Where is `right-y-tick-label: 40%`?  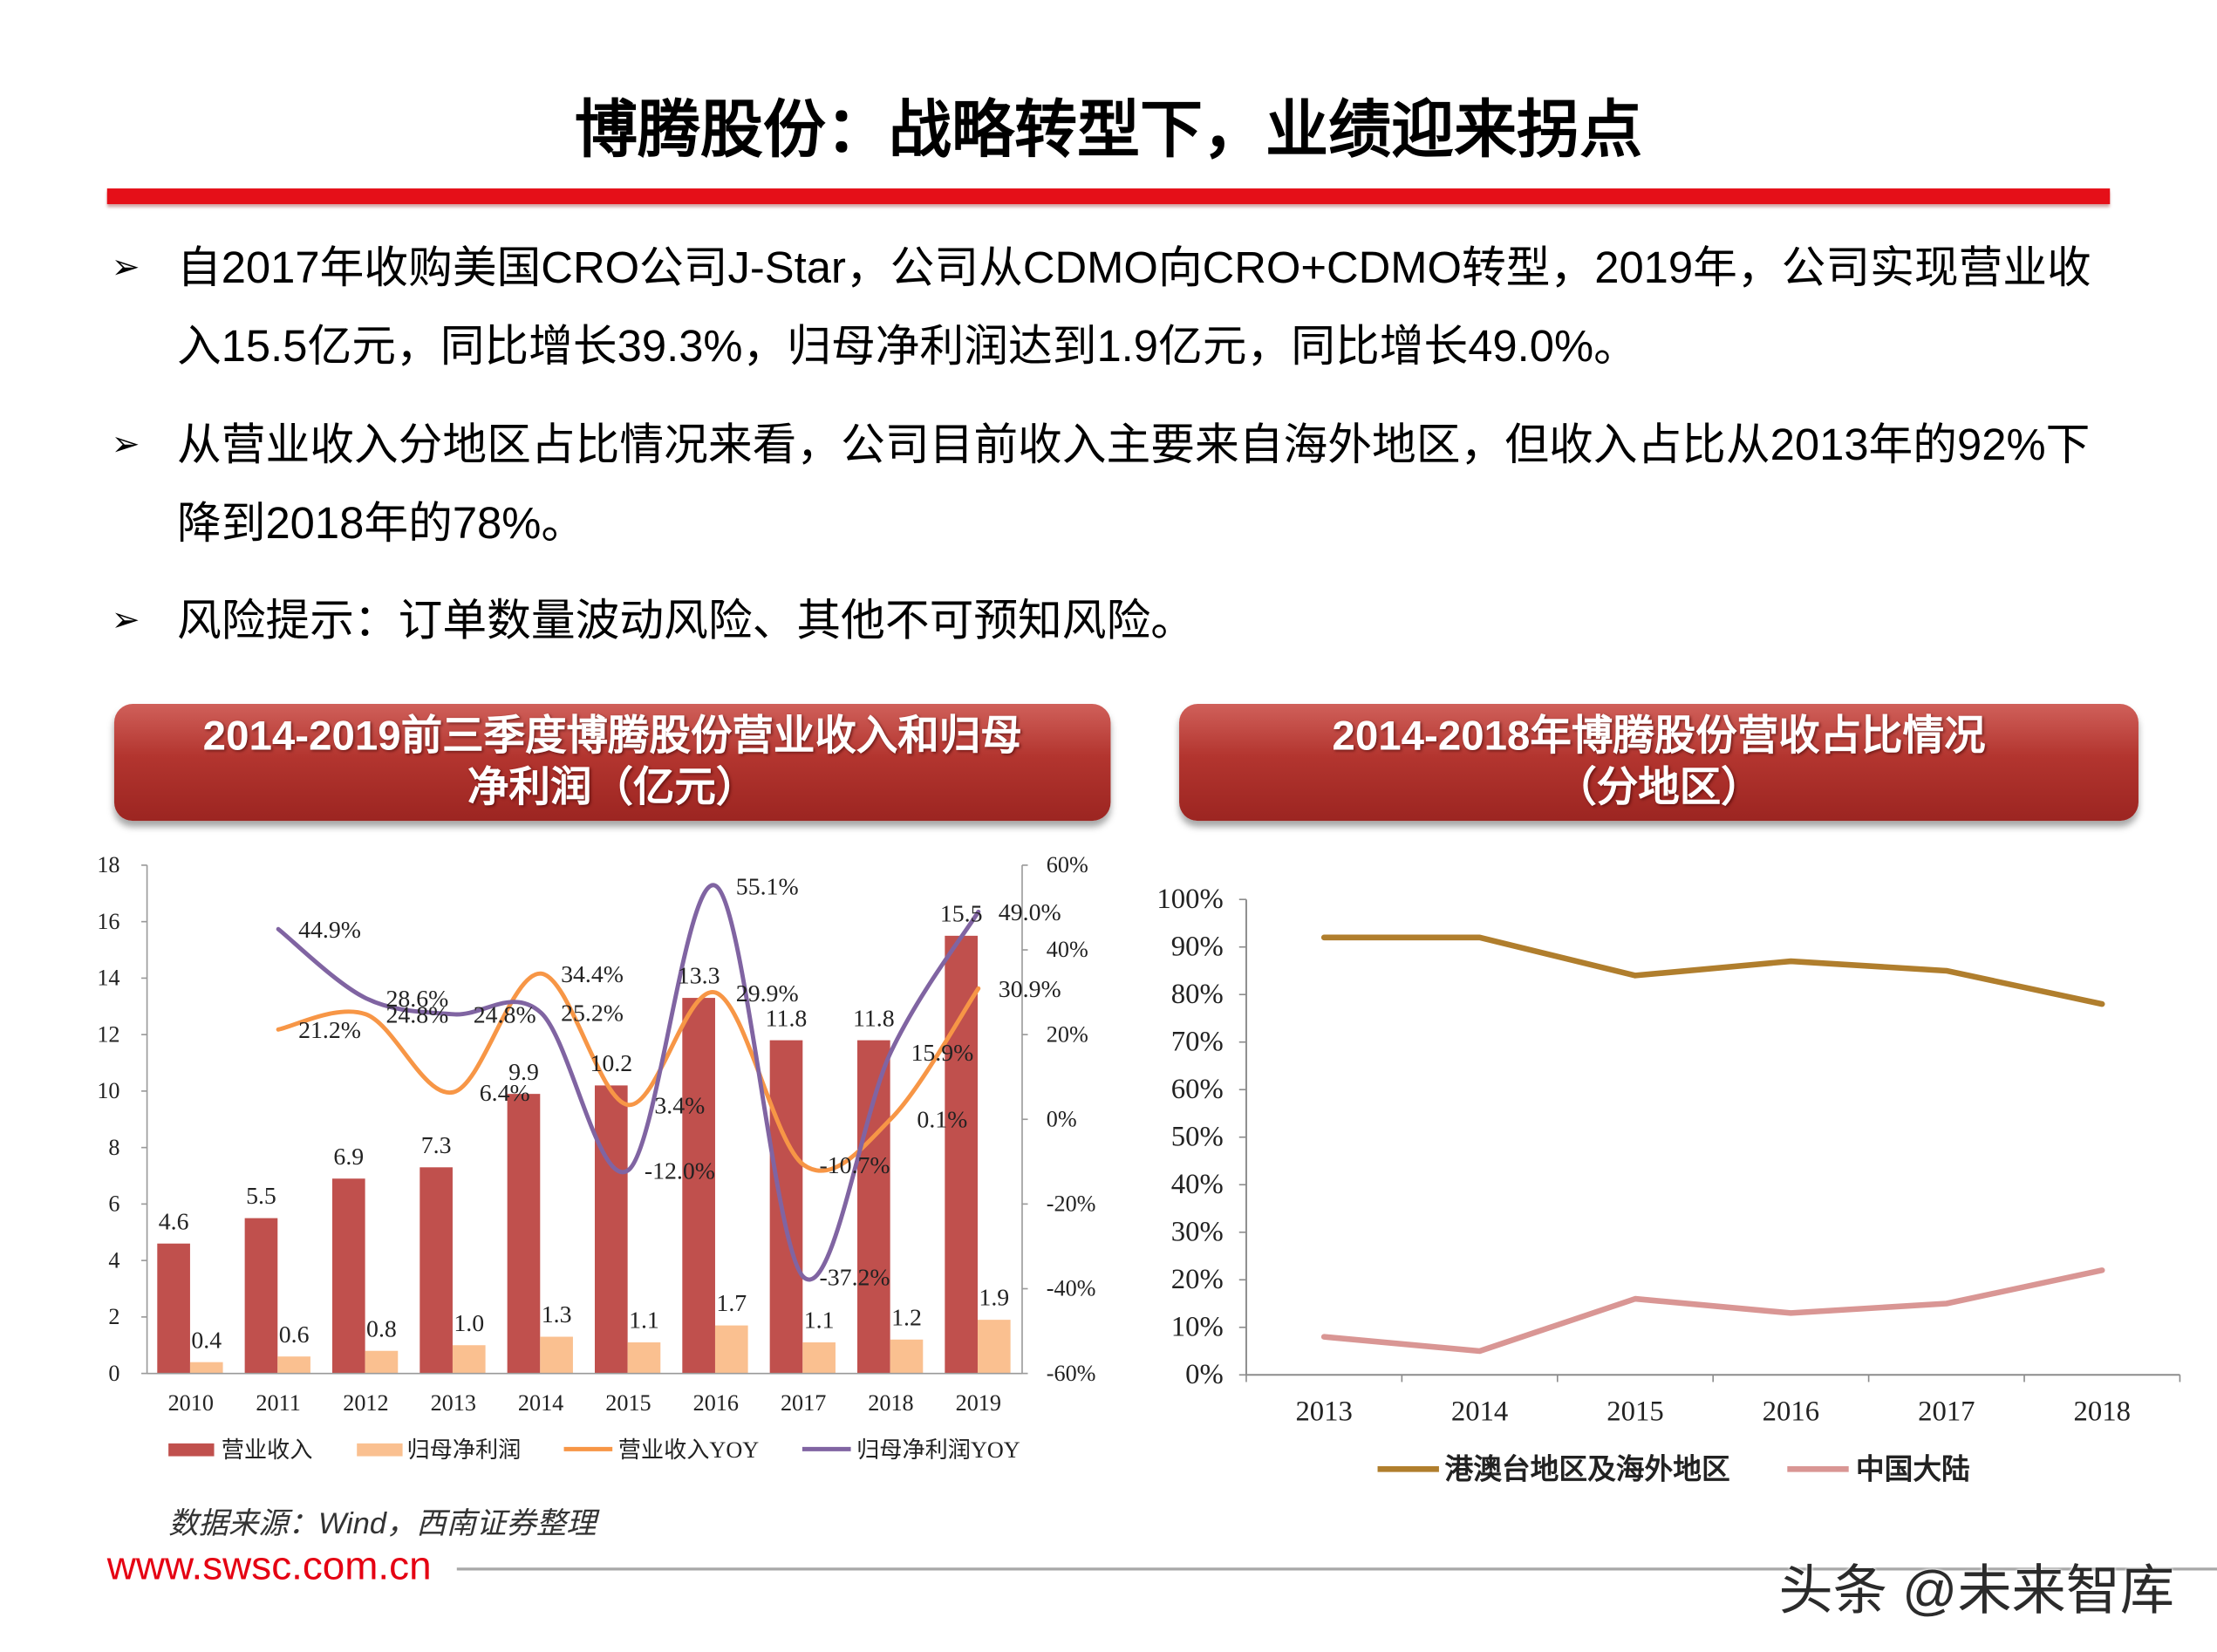 right-y-tick-label: 40% is located at coordinates (1068, 950).